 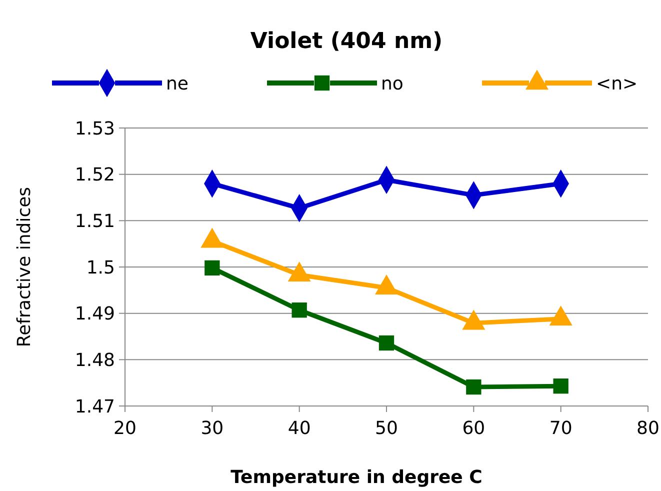 I want to click on y-tick-label: 1.49, so click(x=94, y=314).